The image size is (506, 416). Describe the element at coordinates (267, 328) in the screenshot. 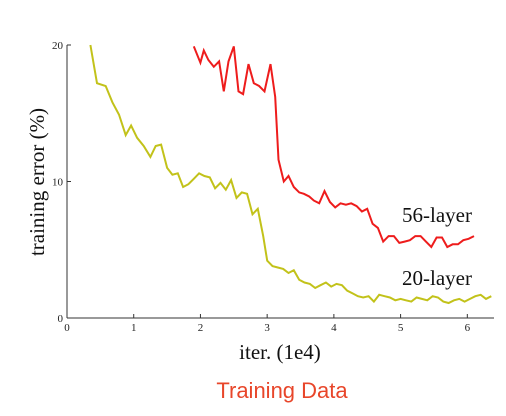

I see `x-tick-label: 3` at that location.